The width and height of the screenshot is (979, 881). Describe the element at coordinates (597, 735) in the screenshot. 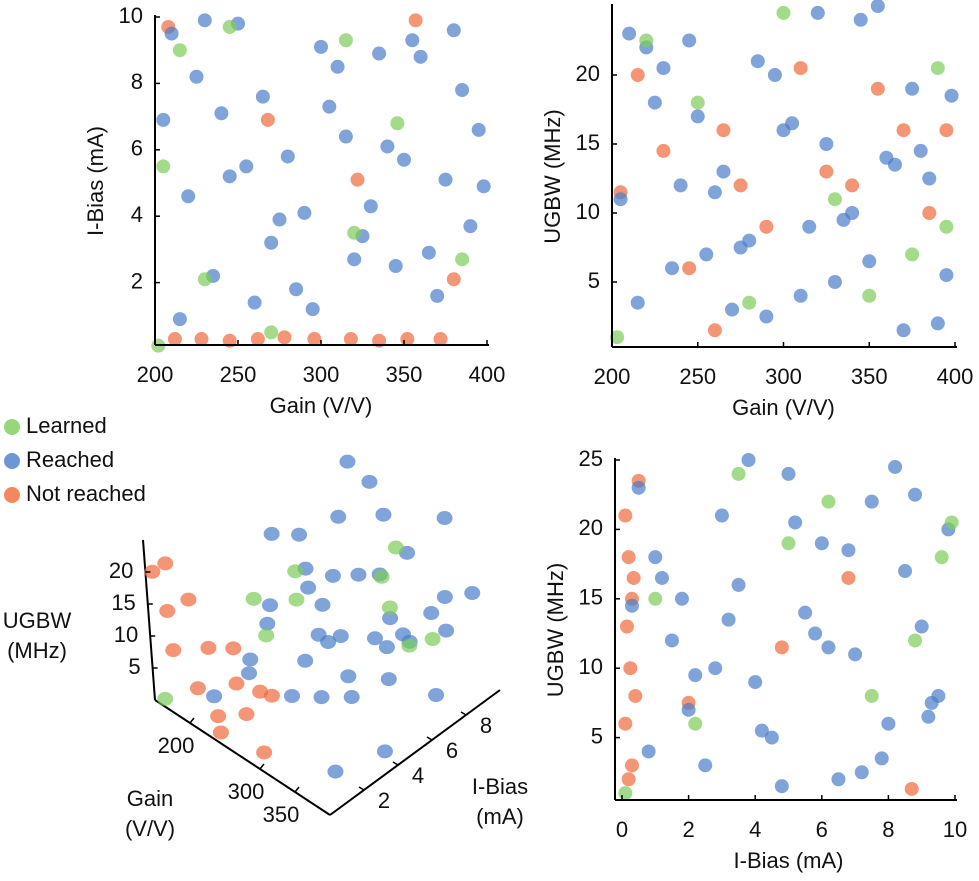

I see `y-tick-label: 5` at that location.